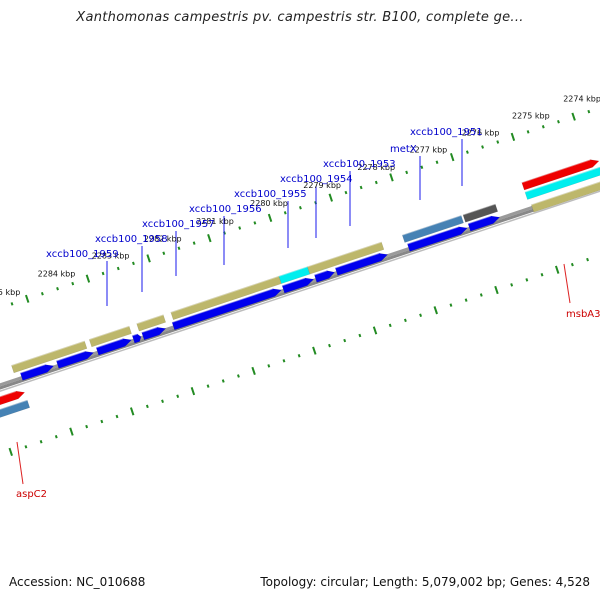 The height and width of the screenshot is (600, 600). What do you see at coordinates (225, 209) in the screenshot?
I see `gene-label: xccb100_1956` at bounding box center [225, 209].